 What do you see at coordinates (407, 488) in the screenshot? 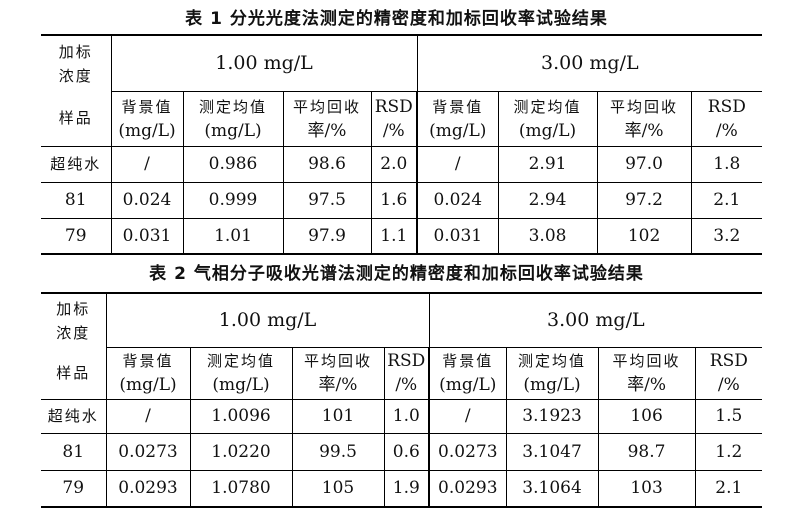
I see `data-cell: 1.9` at bounding box center [407, 488].